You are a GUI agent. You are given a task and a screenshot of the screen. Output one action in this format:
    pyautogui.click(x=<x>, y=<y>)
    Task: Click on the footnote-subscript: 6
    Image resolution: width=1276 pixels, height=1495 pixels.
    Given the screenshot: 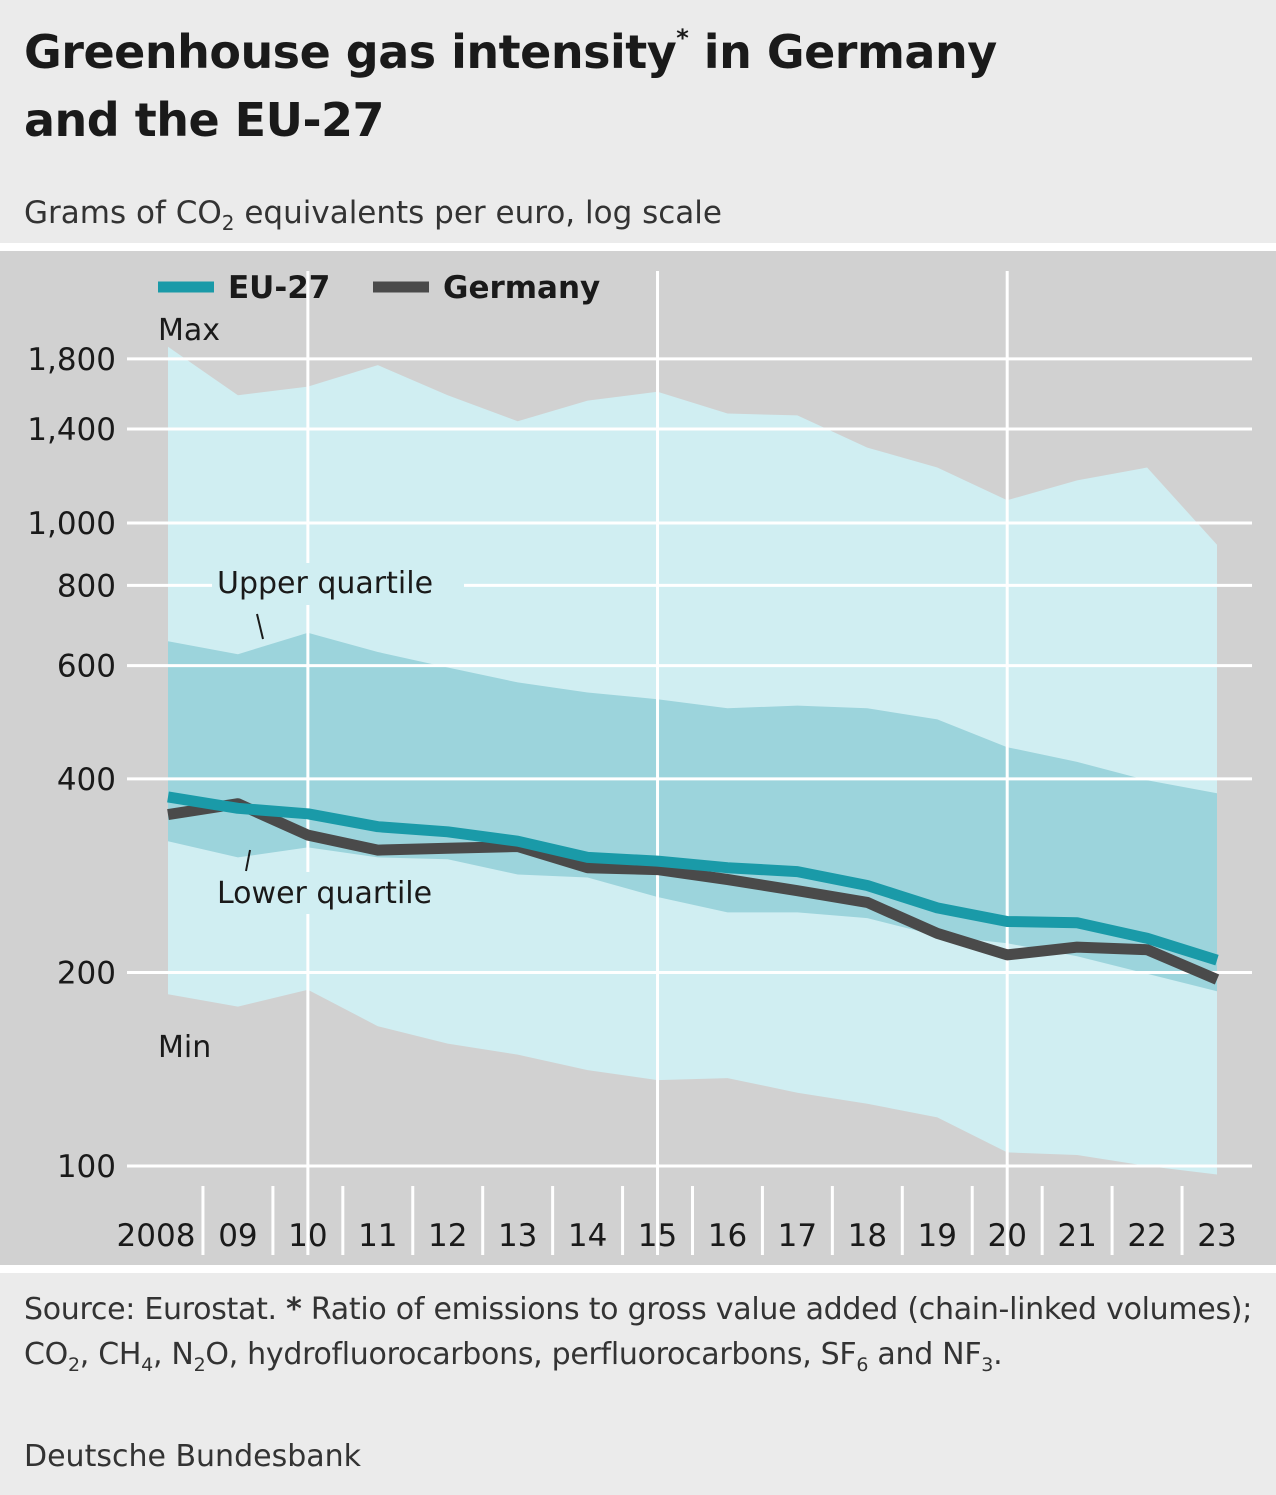 What is the action you would take?
    pyautogui.click(x=862, y=1365)
    